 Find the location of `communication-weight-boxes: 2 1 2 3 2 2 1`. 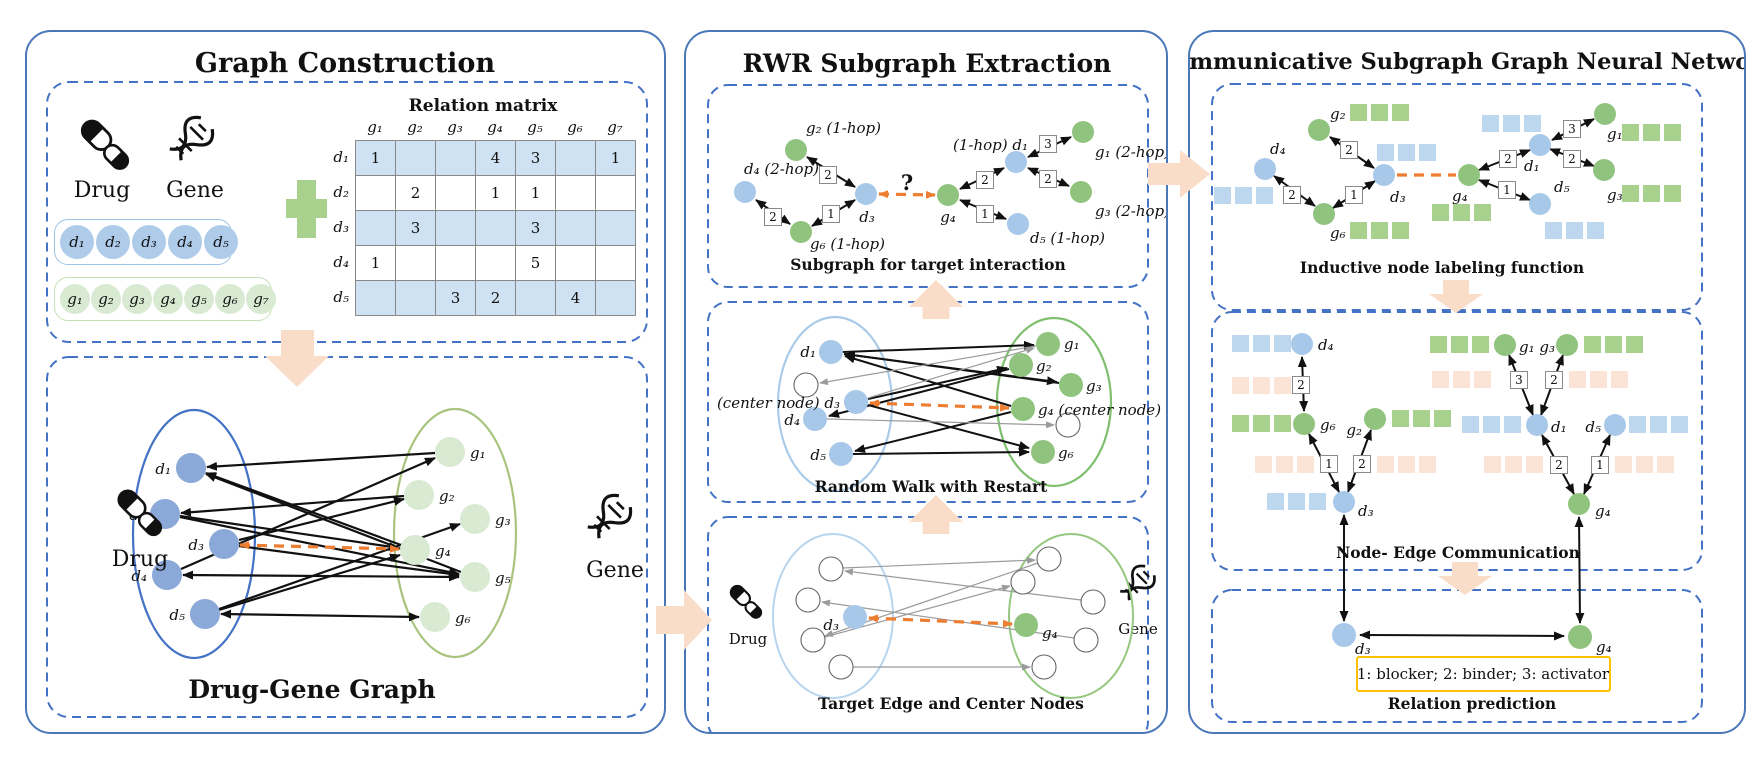

communication-weight-boxes: 2 1 2 3 2 2 1 is located at coordinates (1450, 422).